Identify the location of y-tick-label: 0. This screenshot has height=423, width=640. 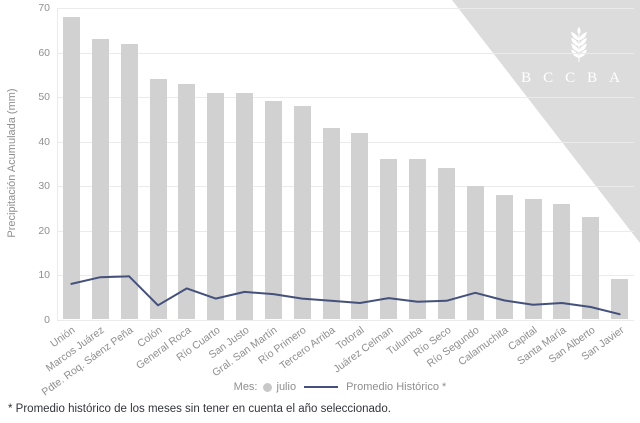
(47, 319).